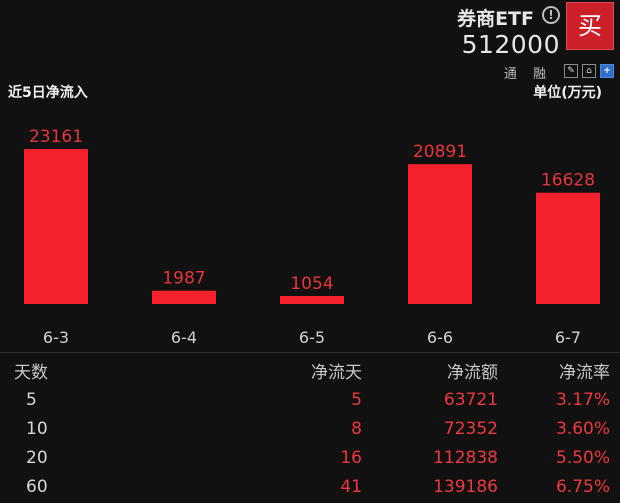 The image size is (620, 503). I want to click on category-label: 6-3, so click(56, 337).